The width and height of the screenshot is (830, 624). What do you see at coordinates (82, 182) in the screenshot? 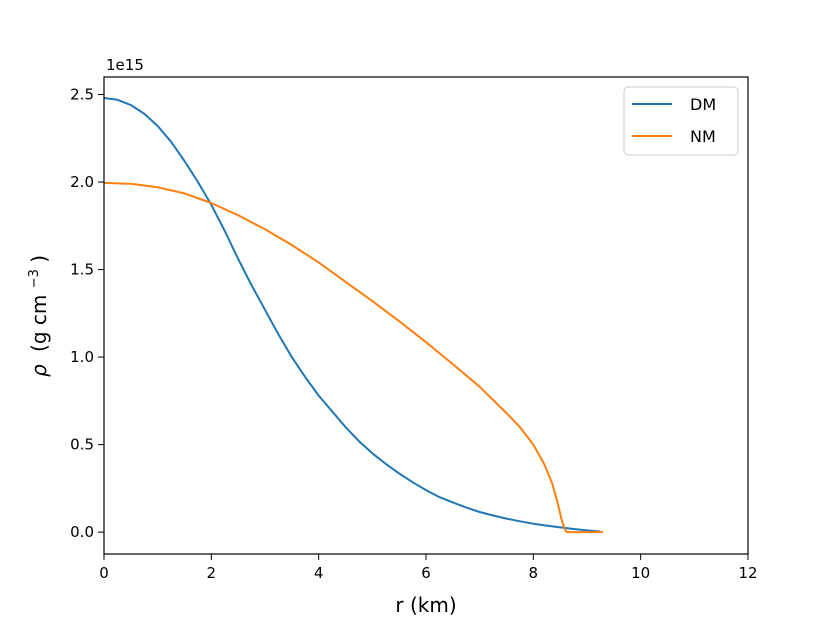
I see `y-tick-label: 2.0` at bounding box center [82, 182].